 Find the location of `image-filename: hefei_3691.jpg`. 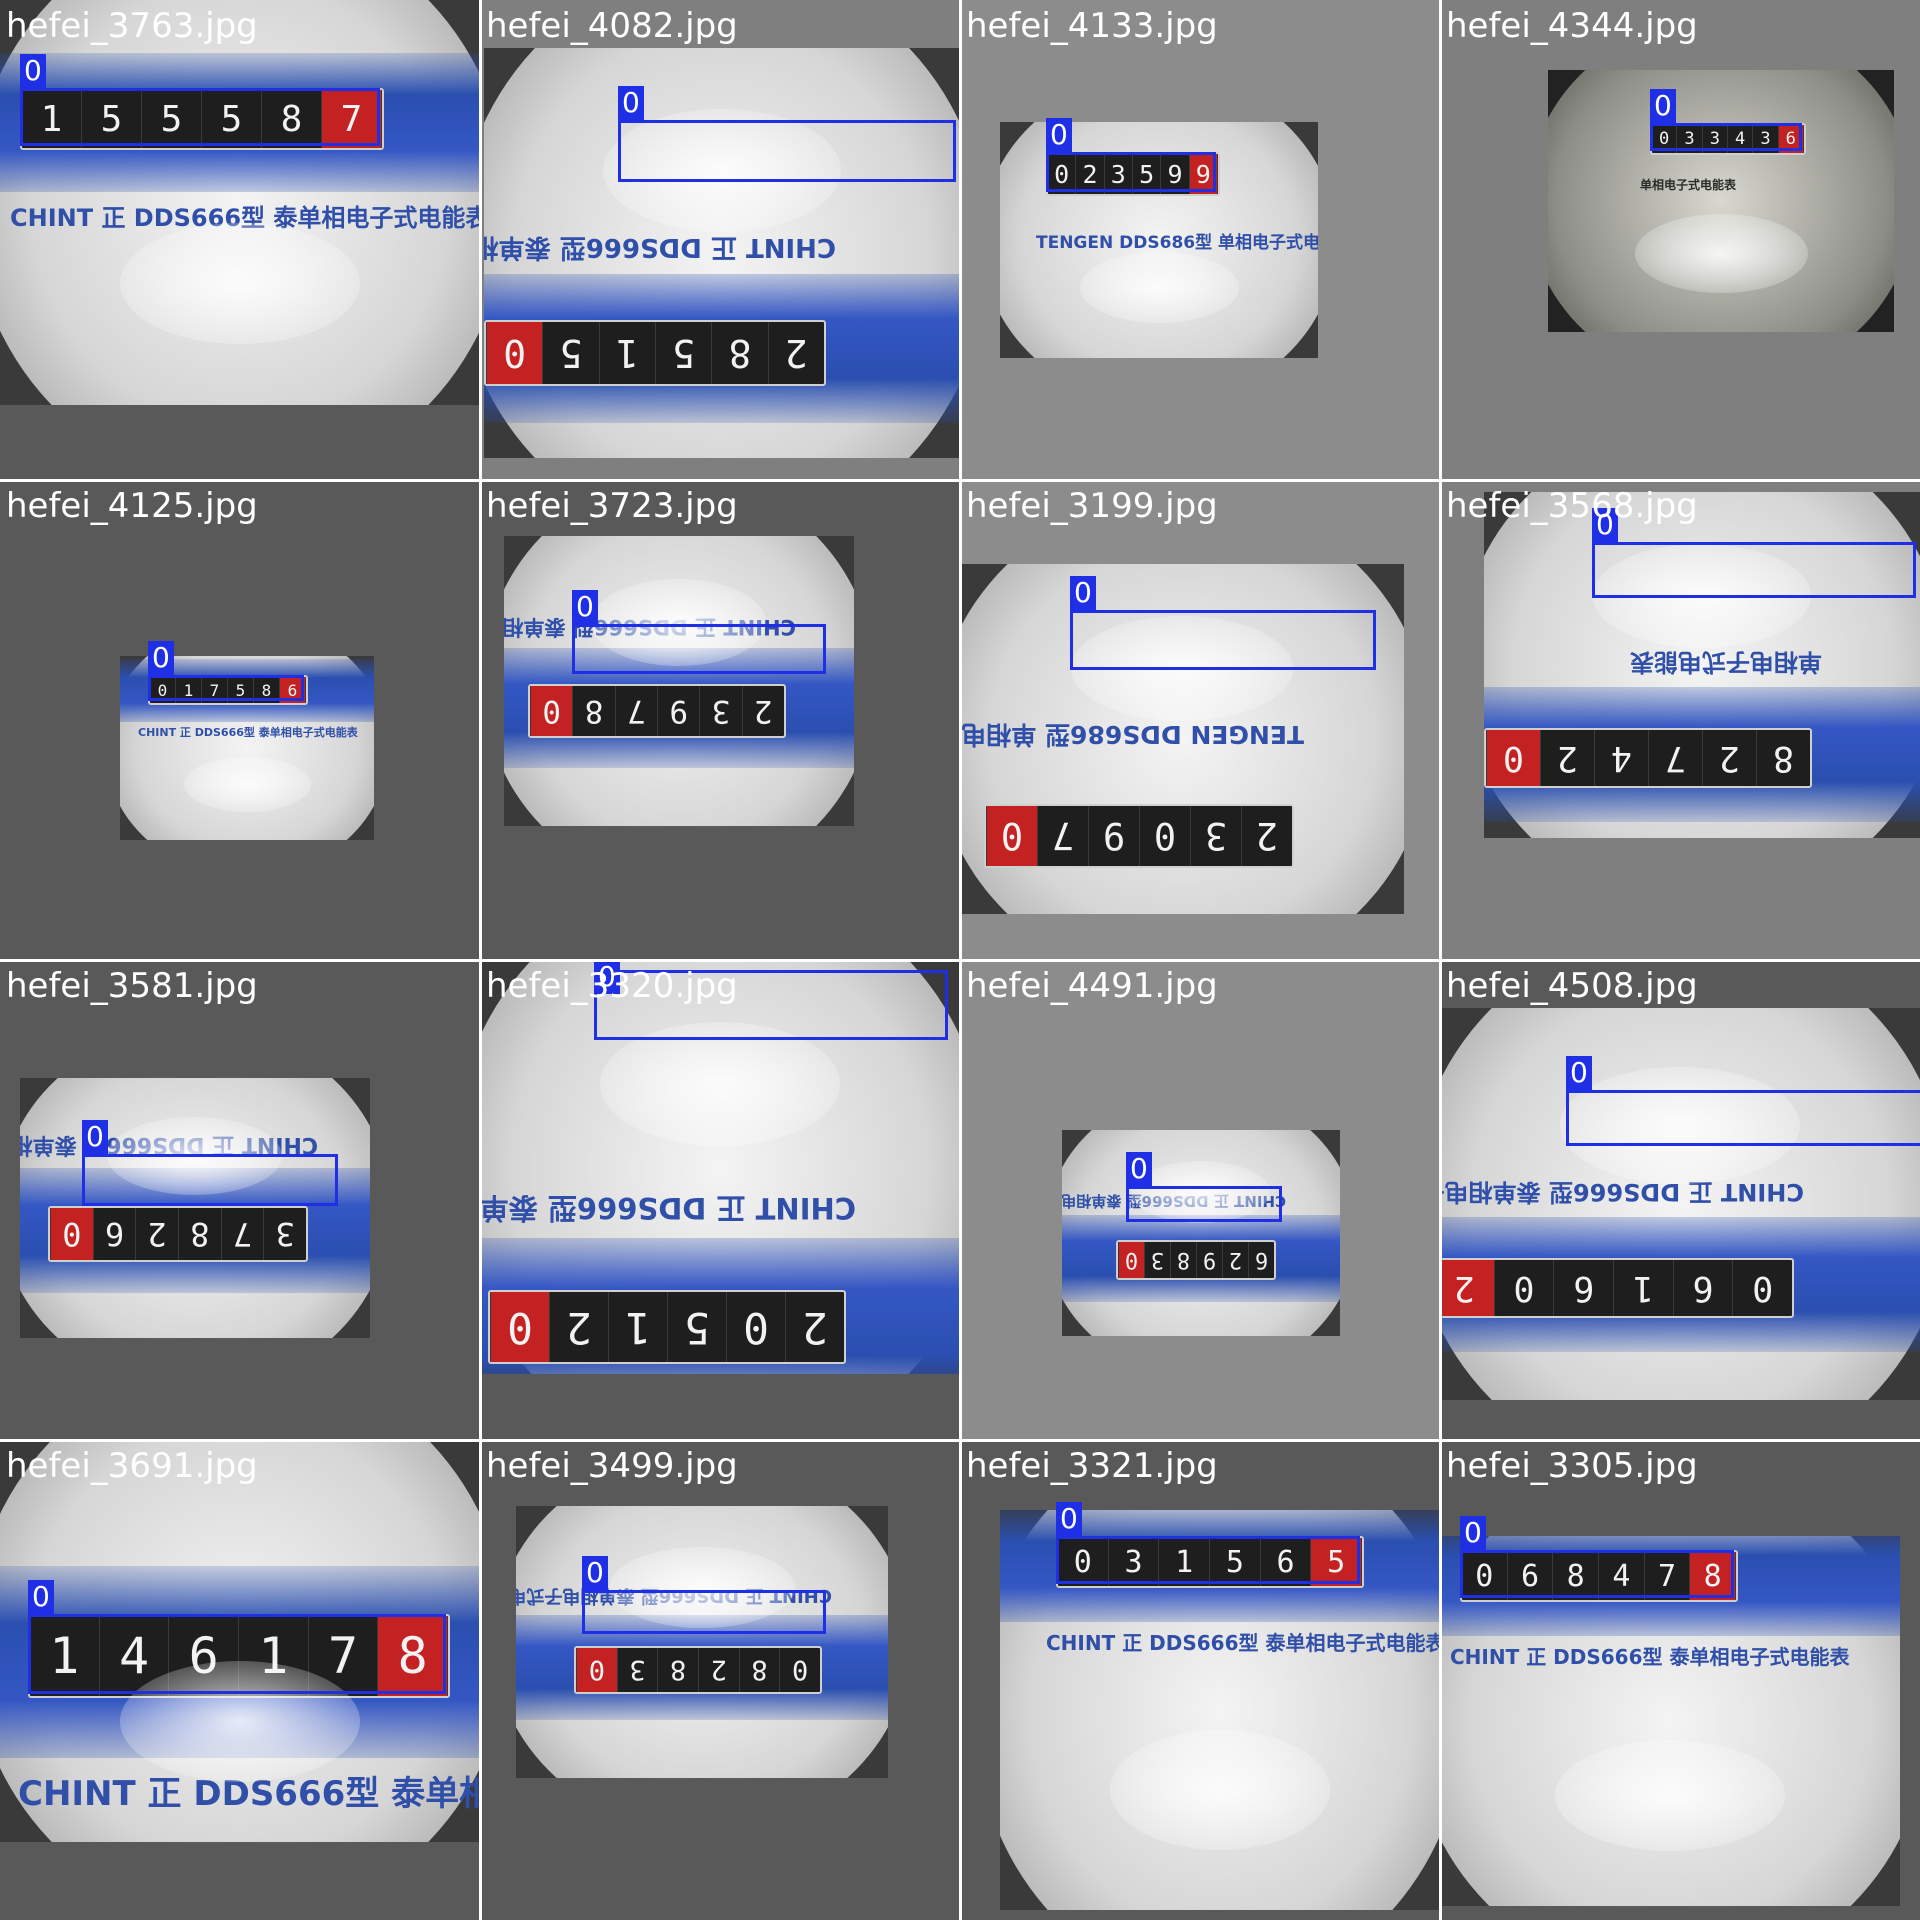

image-filename: hefei_3691.jpg is located at coordinates (132, 1466).